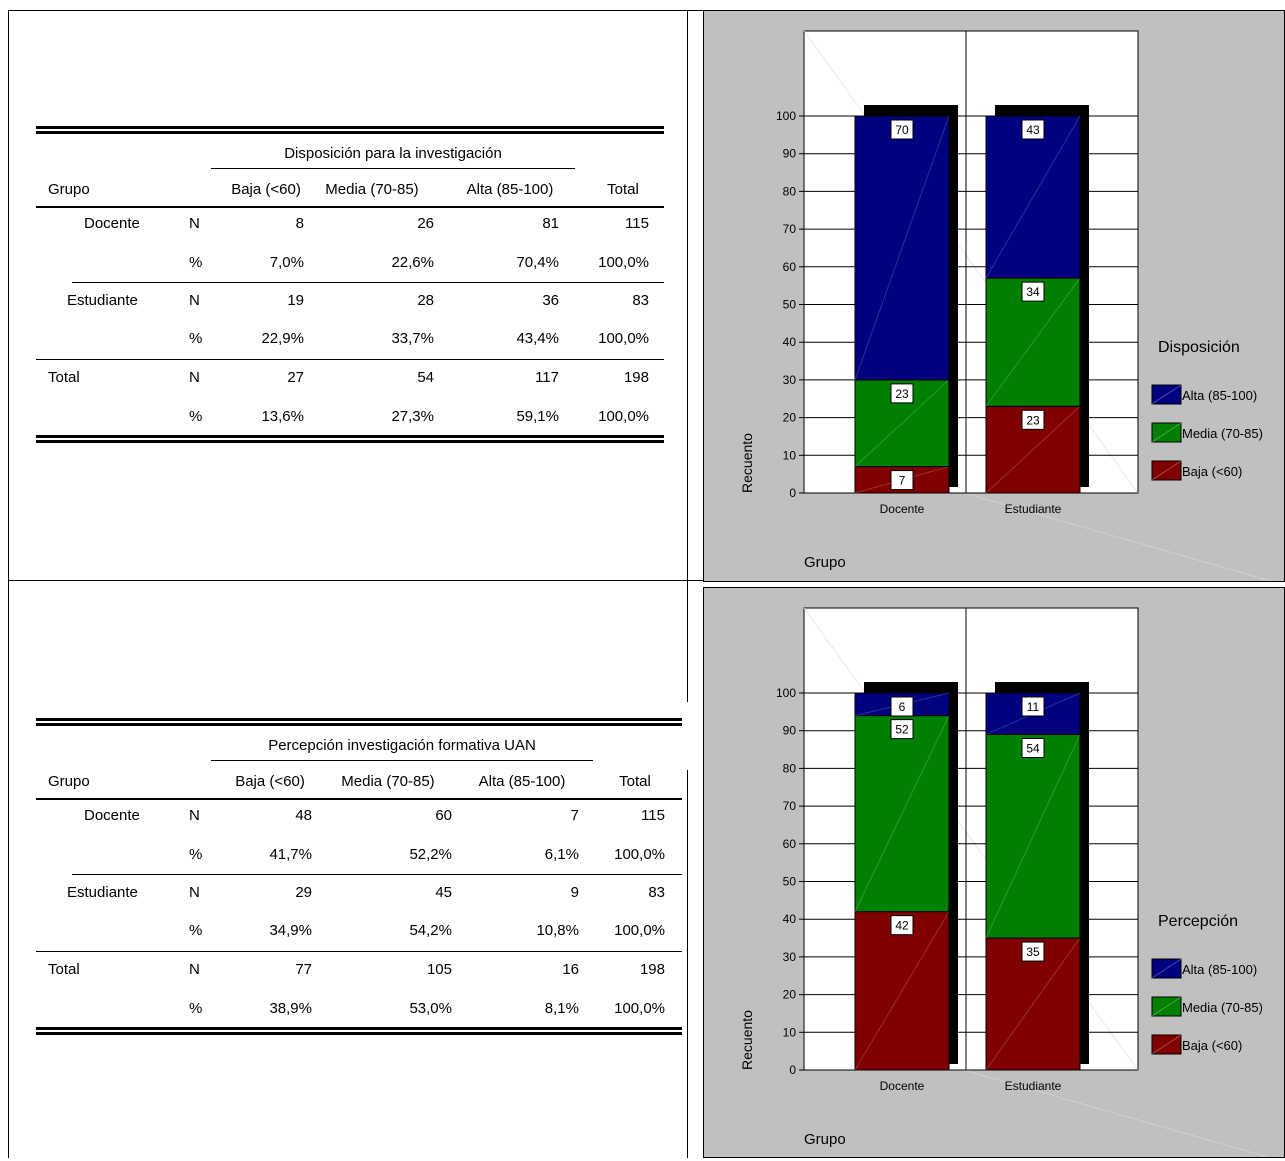 This screenshot has width=1285, height=1161. I want to click on table-cell: 115, so click(637, 223).